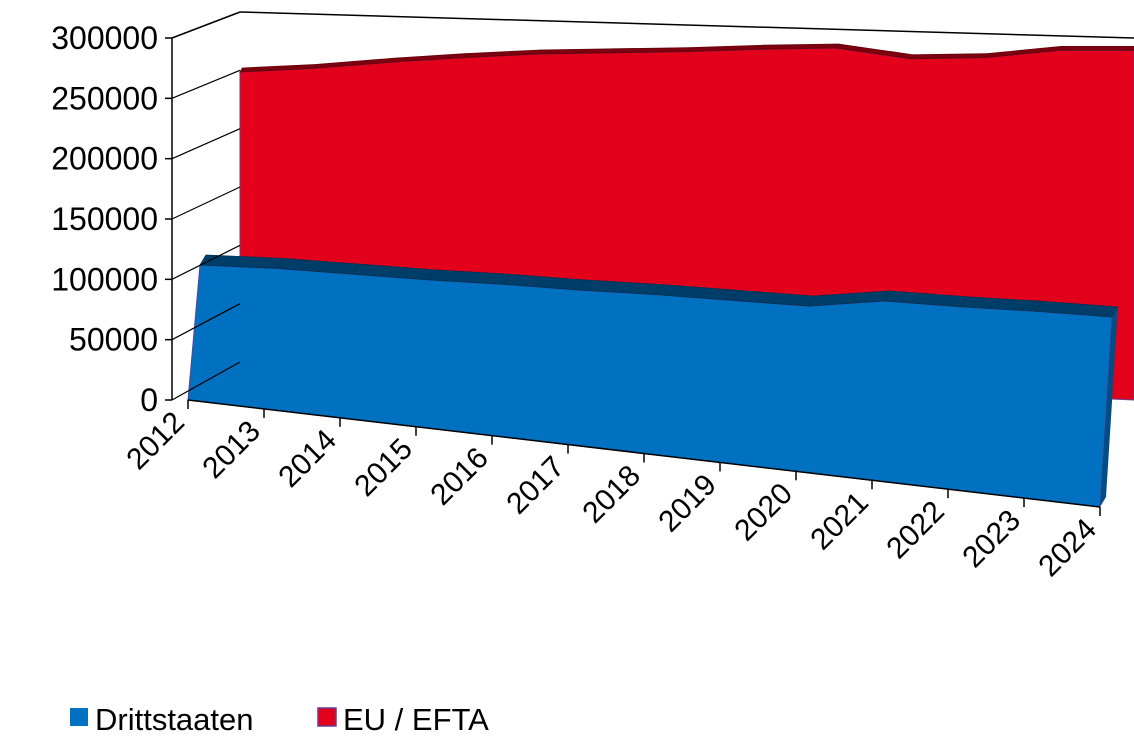 This screenshot has height=736, width=1134. What do you see at coordinates (1109, 407) in the screenshot?
I see `drittstaaten-area-side` at bounding box center [1109, 407].